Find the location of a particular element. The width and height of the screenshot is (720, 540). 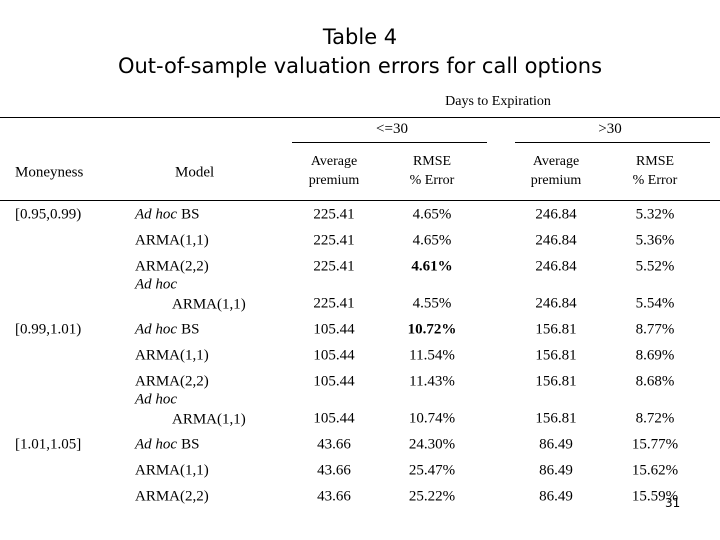

moneyness: [0.99,1.01) is located at coordinates (48, 329).